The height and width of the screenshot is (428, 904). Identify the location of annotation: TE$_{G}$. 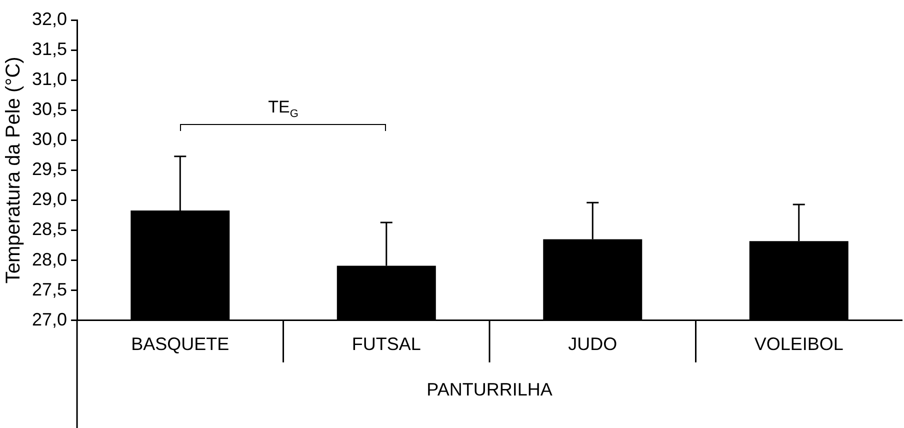
(283, 109).